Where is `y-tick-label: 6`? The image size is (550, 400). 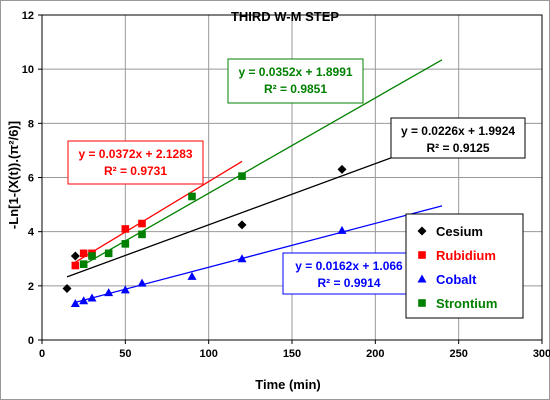
y-tick-label: 6 is located at coordinates (31, 179).